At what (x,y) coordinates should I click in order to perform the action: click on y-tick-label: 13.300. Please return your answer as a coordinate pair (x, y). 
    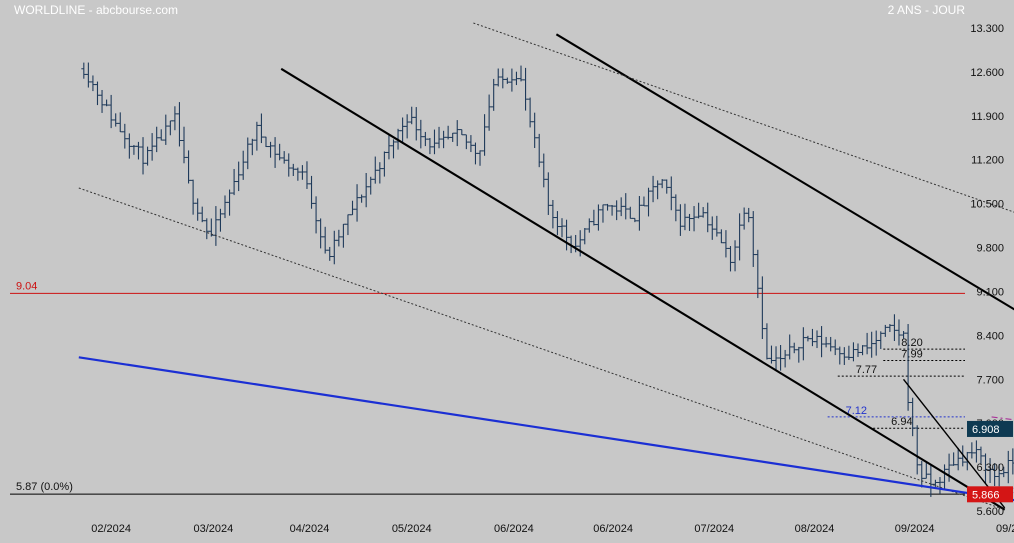
    Looking at the image, I should click on (987, 29).